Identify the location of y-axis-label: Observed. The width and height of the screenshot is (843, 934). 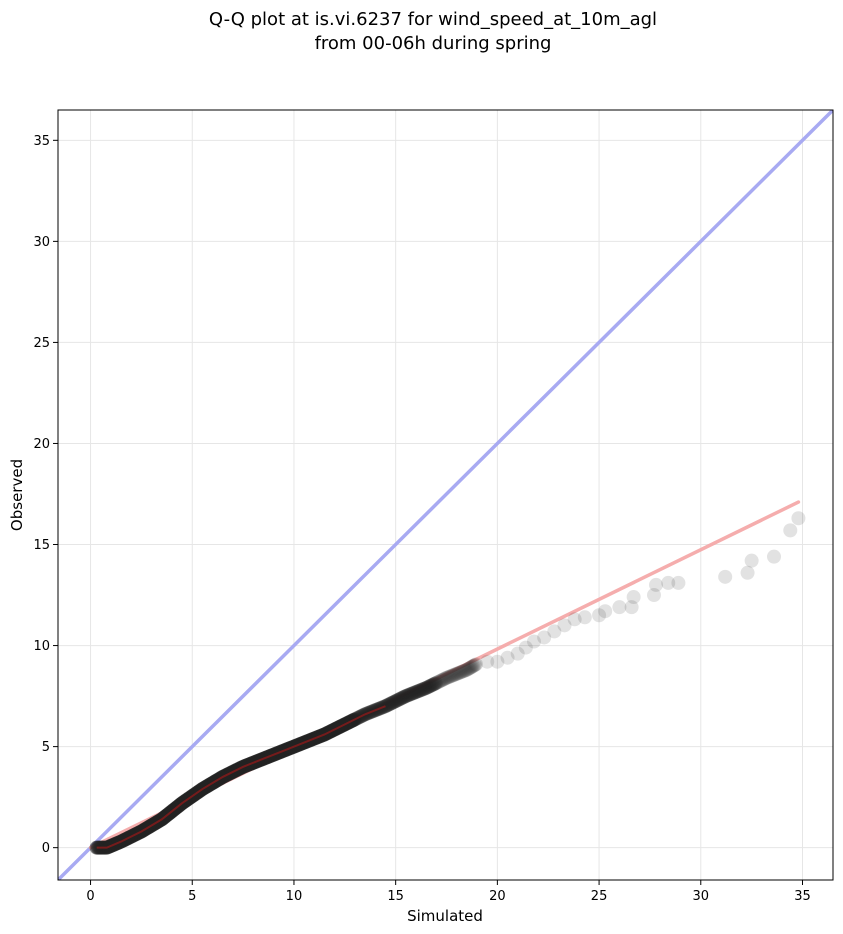
(17, 495).